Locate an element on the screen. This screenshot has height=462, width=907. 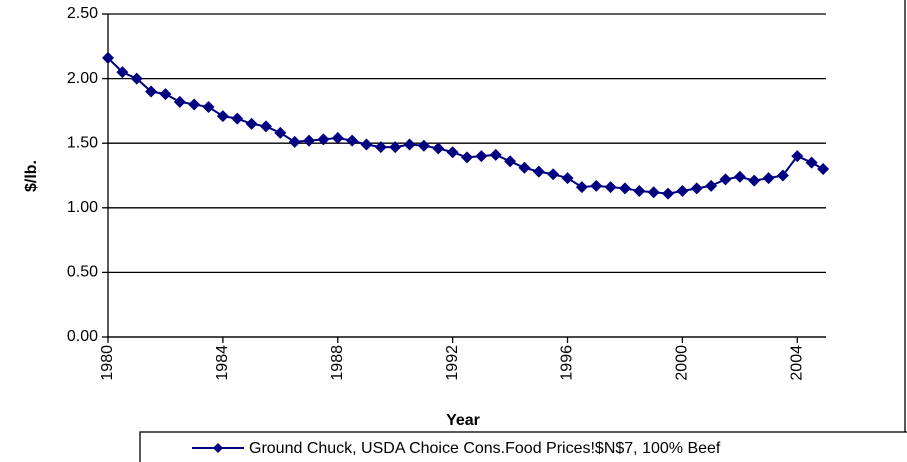
y-tick-label: 2.50 is located at coordinates (82, 13).